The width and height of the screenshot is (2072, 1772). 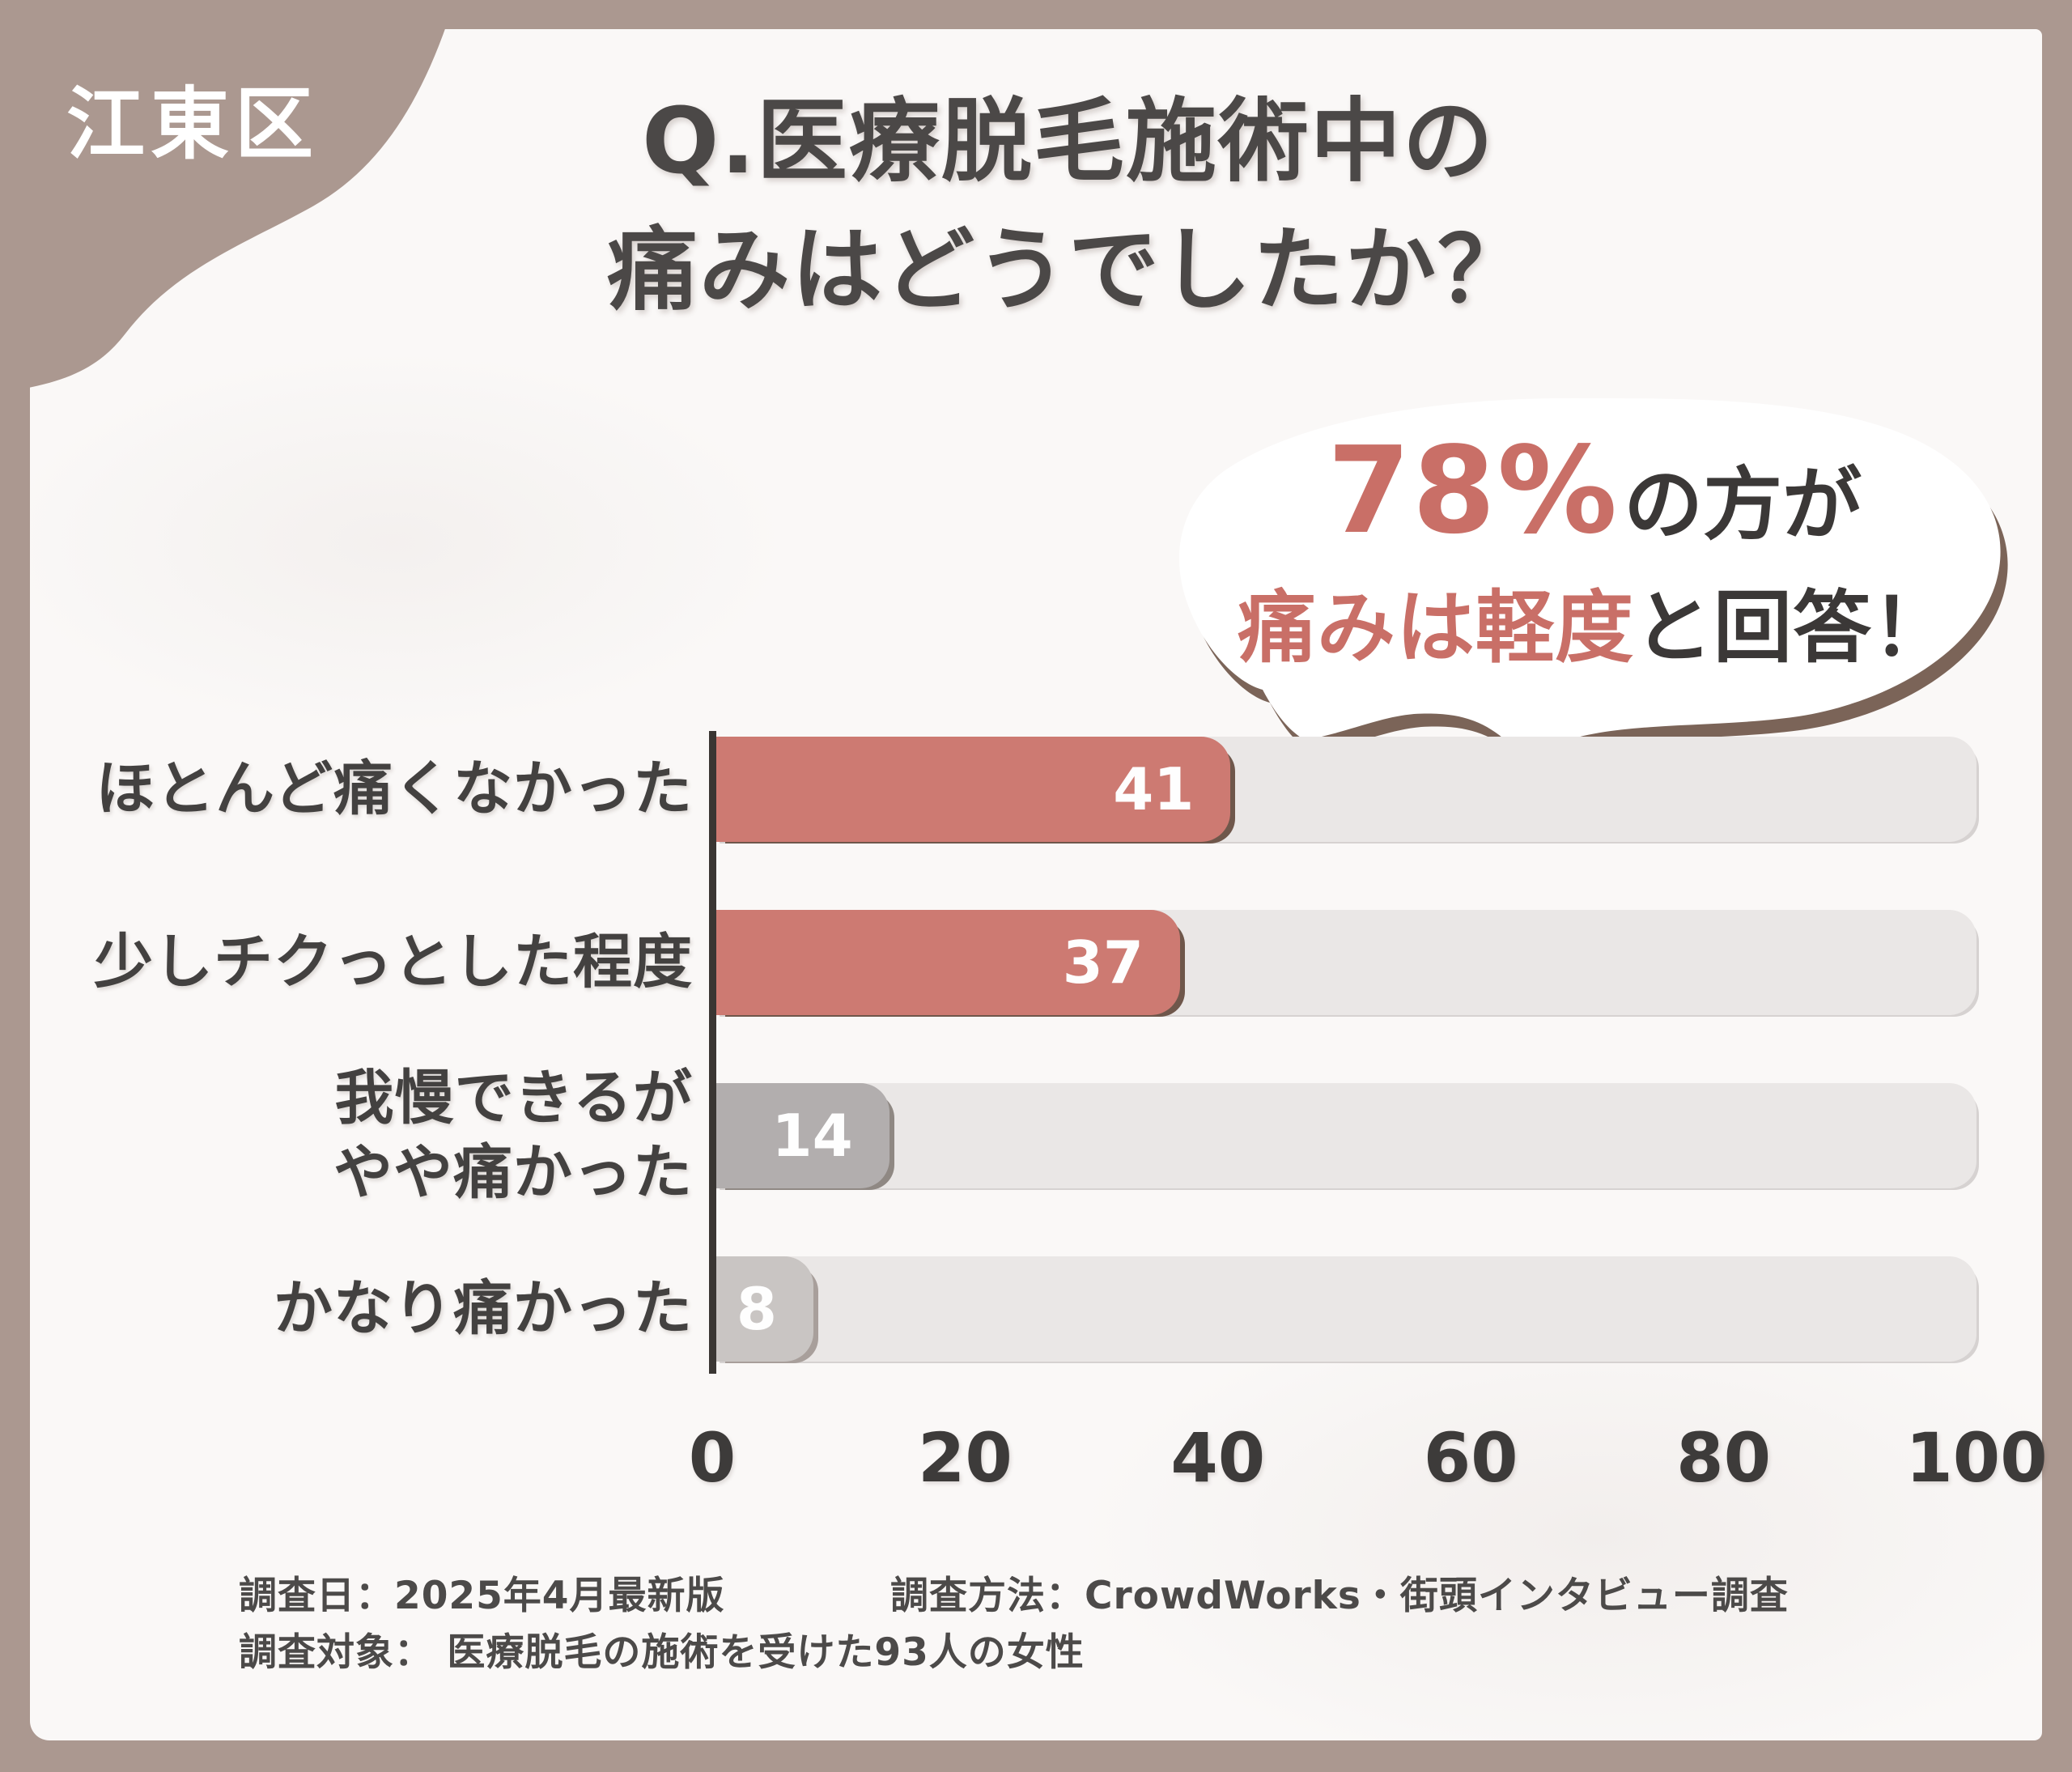 What do you see at coordinates (812, 1136) in the screenshot?
I see `bar-3-value: 14` at bounding box center [812, 1136].